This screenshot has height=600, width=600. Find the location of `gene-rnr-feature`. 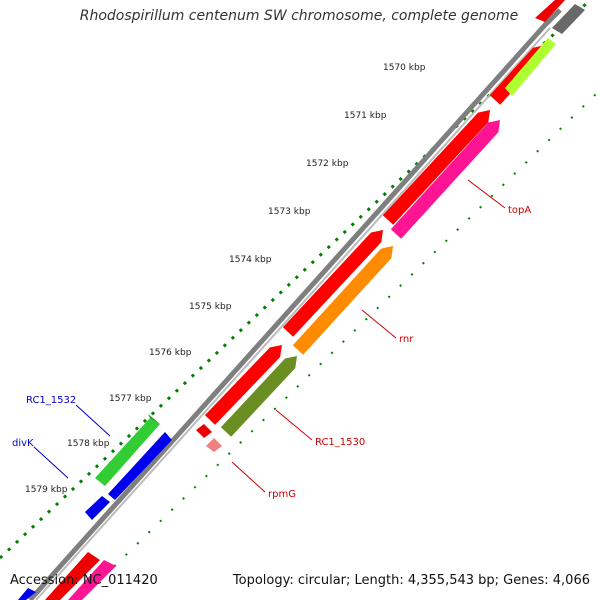

gene-rnr-feature is located at coordinates (342, 300).